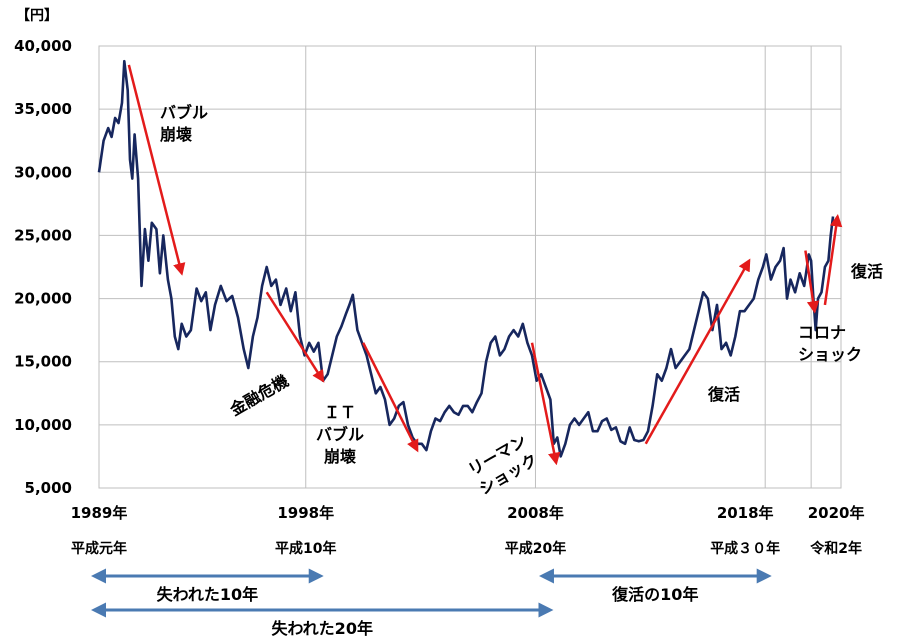  What do you see at coordinates (654, 594) in the screenshot?
I see `period-label: 復活の10年` at bounding box center [654, 594].